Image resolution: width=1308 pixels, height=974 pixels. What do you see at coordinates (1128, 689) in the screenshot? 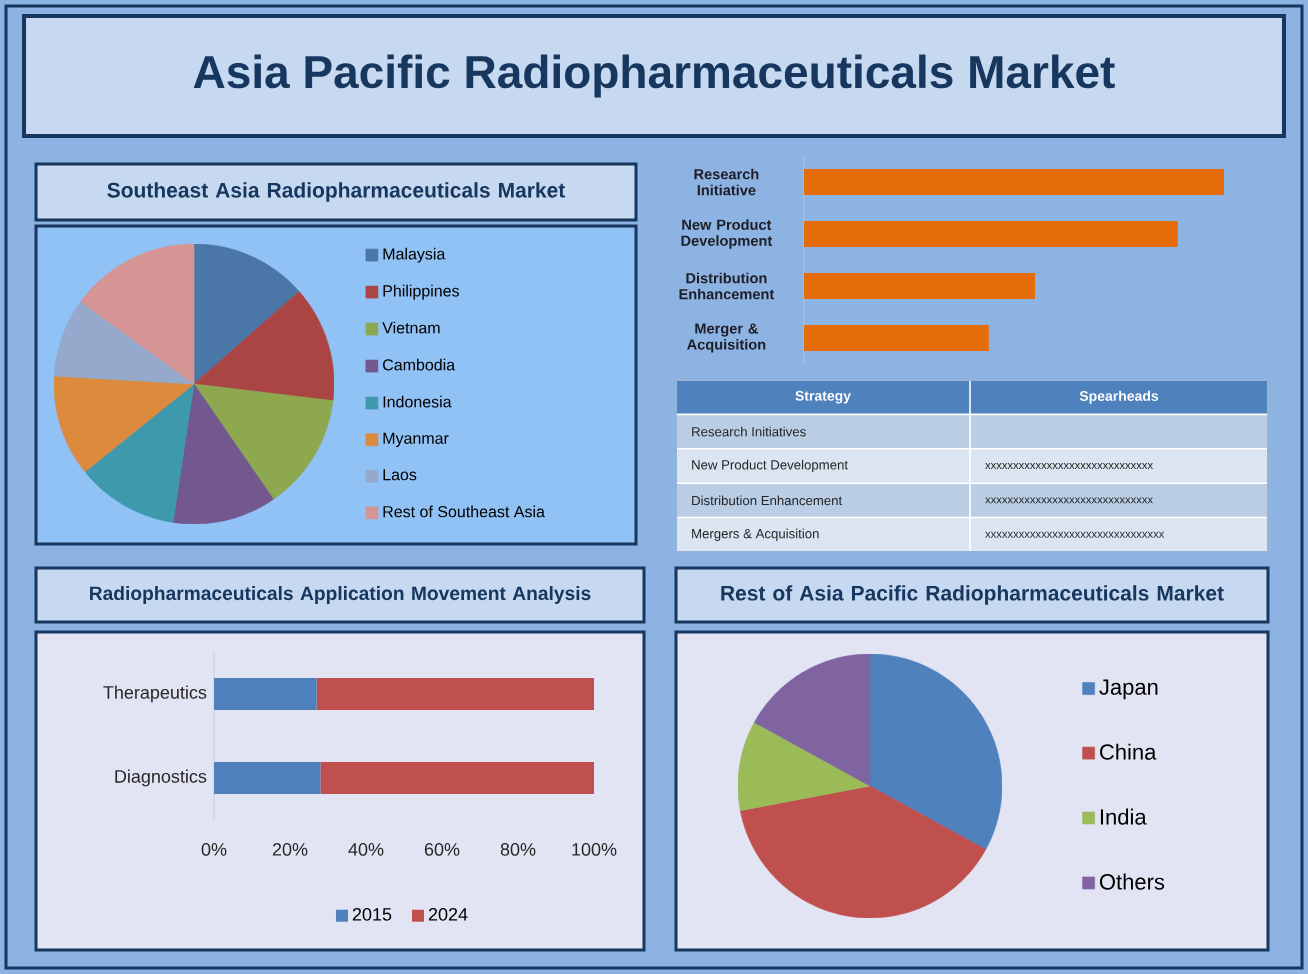
I see `legend-label: Japan` at bounding box center [1128, 689].